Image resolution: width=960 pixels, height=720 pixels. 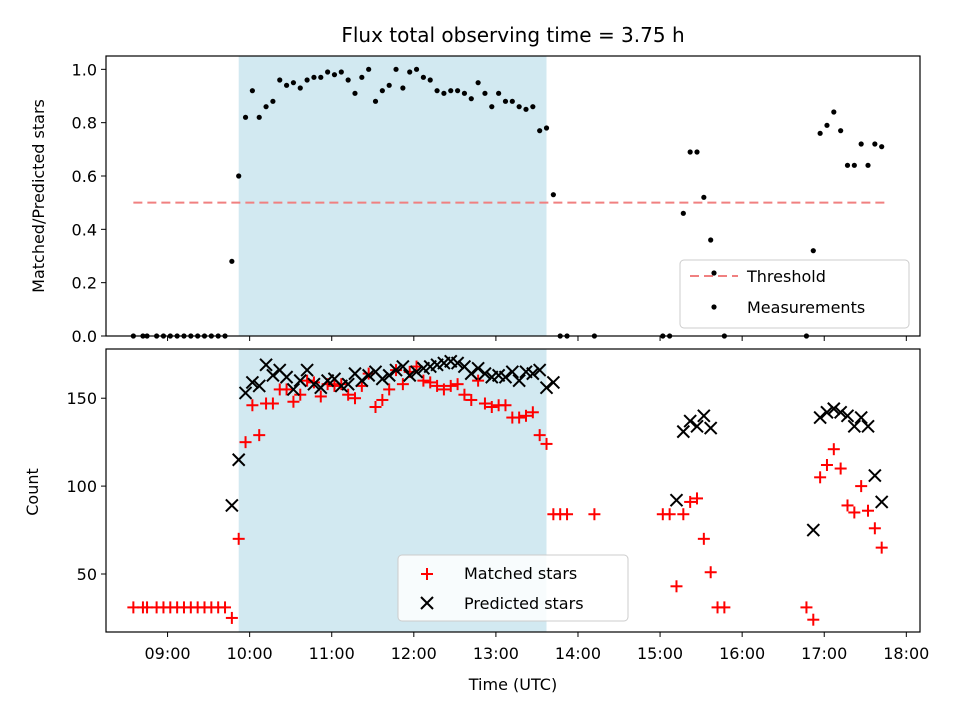 I want to click on legend-threshold-label: Threshold, so click(x=786, y=276).